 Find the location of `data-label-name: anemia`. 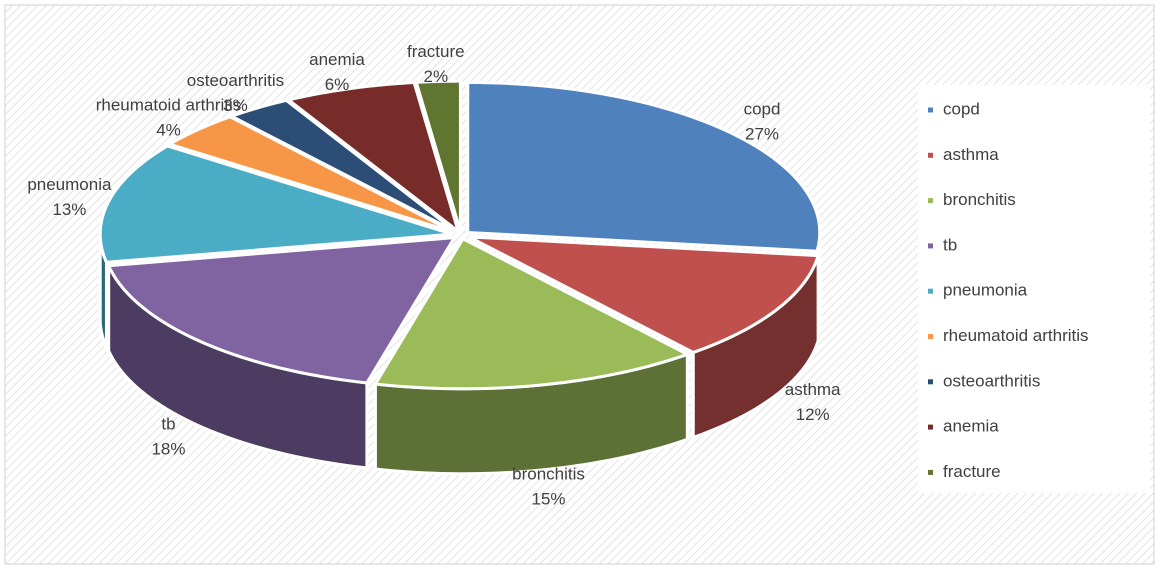

data-label-name: anemia is located at coordinates (337, 59).